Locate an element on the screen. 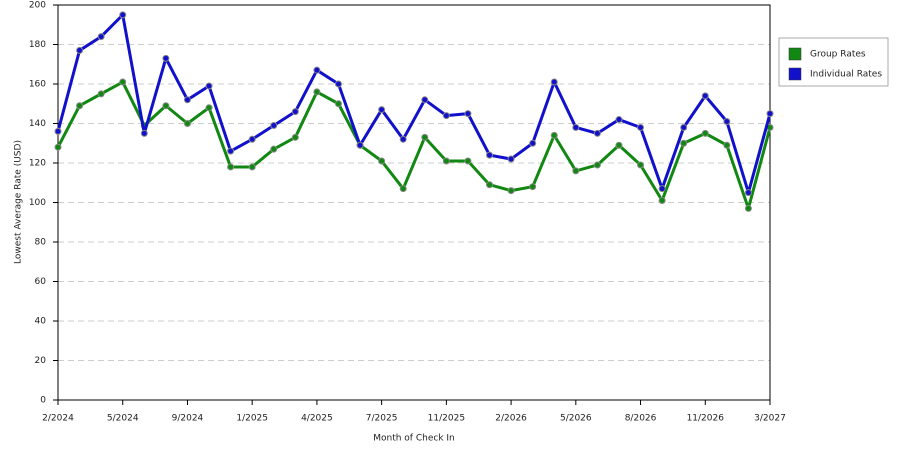 The width and height of the screenshot is (900, 450). x-axis-title: Month of Check In is located at coordinates (414, 439).